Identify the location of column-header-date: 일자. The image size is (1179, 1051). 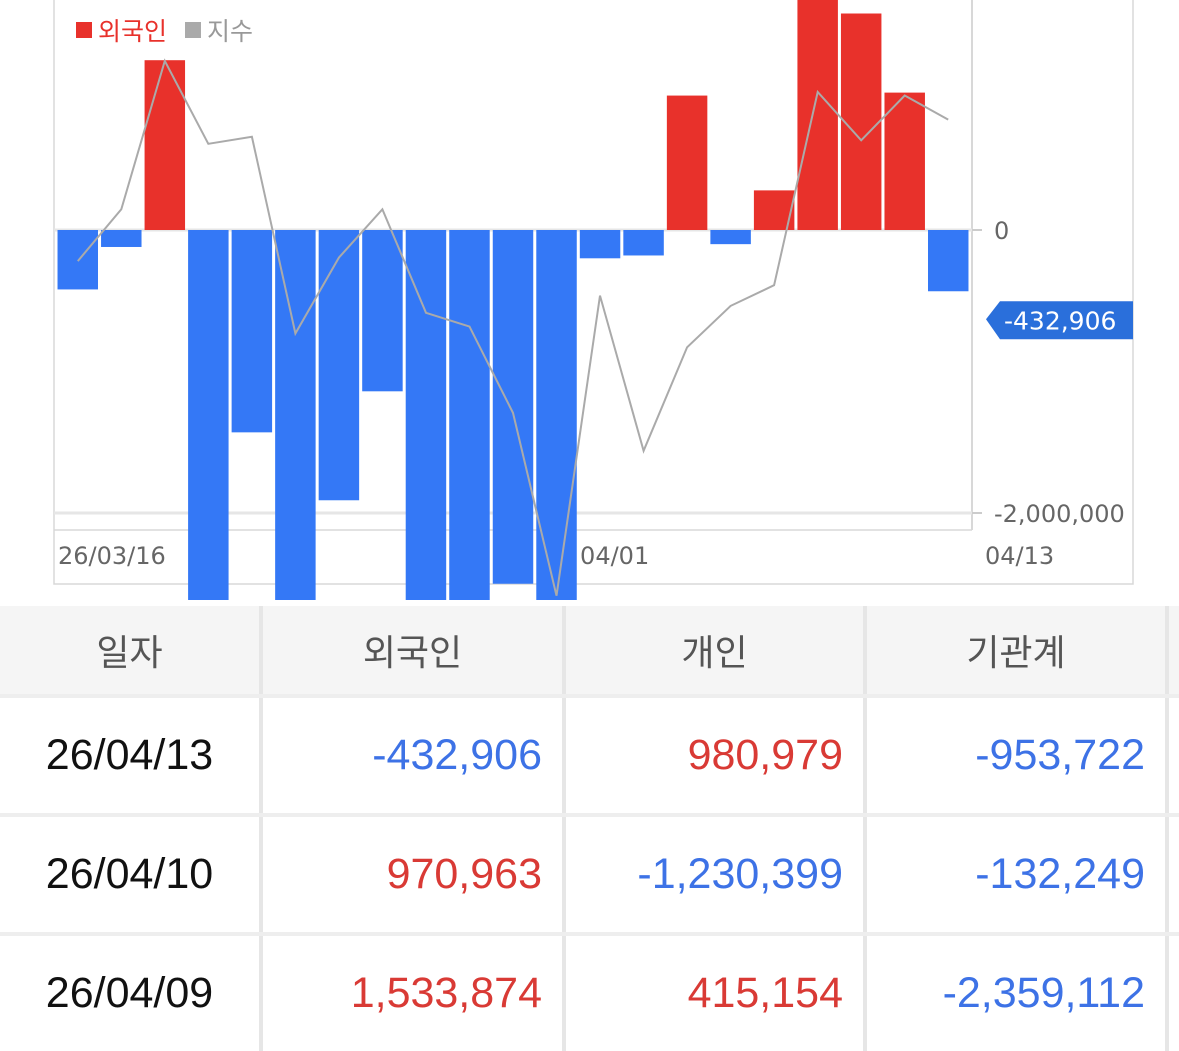
(131, 650).